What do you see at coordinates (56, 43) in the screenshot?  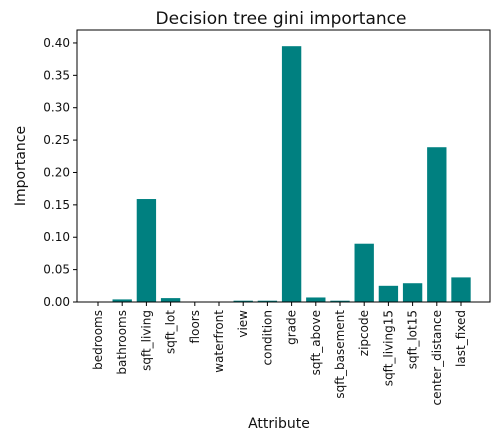 I see `y-tick-label: 0.40` at bounding box center [56, 43].